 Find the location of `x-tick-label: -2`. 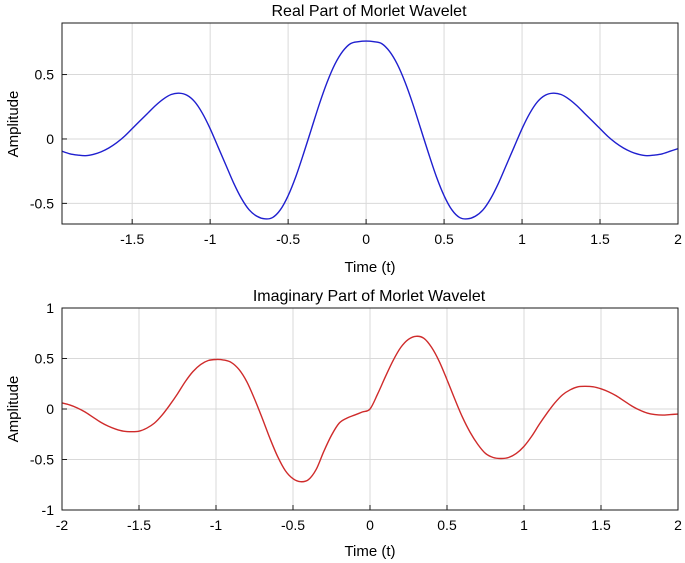

x-tick-label: -2 is located at coordinates (62, 525).